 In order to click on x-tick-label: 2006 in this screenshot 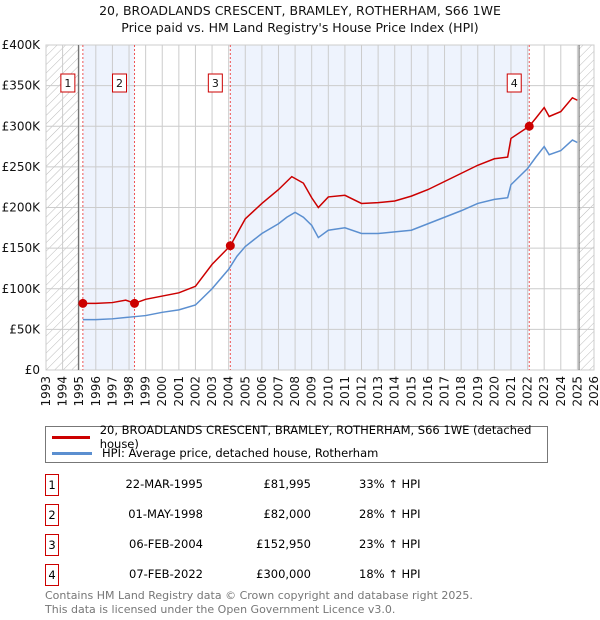, I will do `click(262, 391)`.